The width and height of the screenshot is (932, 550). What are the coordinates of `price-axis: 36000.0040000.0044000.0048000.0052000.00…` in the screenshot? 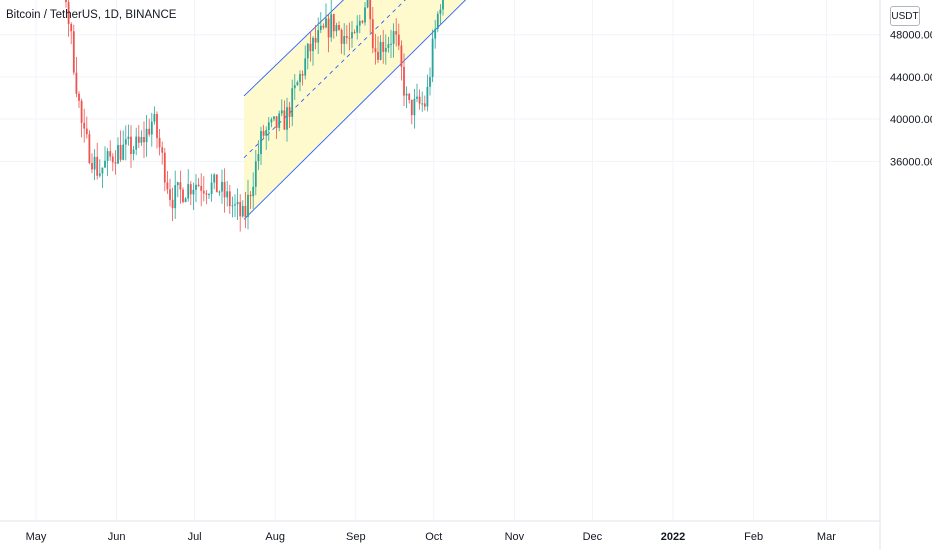 It's located at (911, 84).